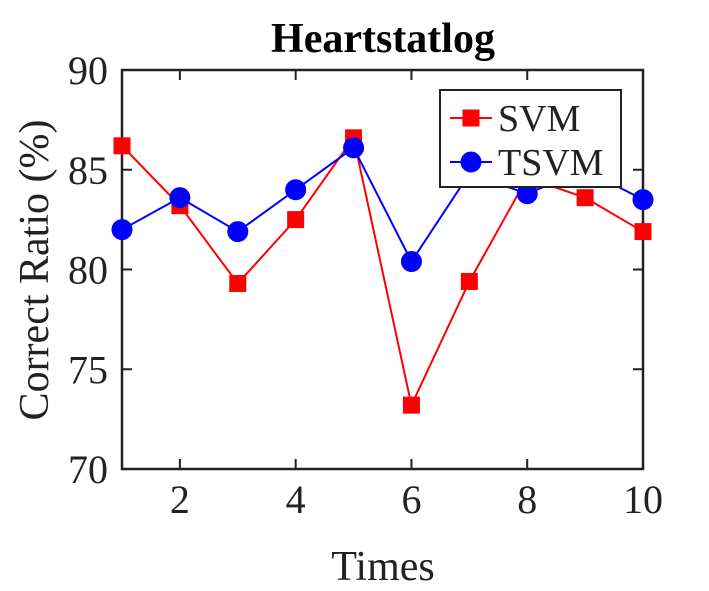  What do you see at coordinates (383, 567) in the screenshot?
I see `x-axis-label: Times` at bounding box center [383, 567].